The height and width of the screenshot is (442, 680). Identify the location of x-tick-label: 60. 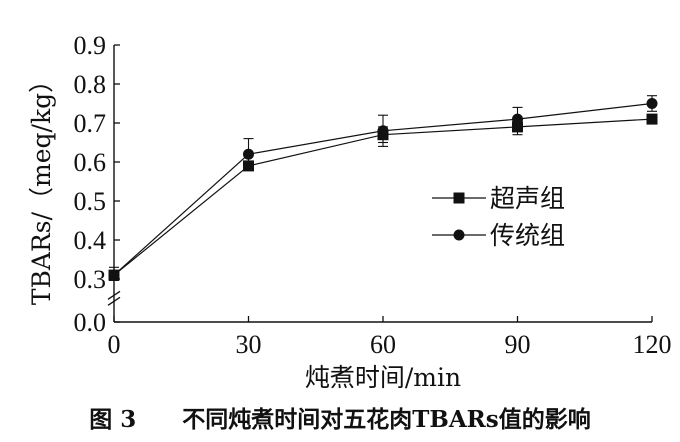
(383, 344).